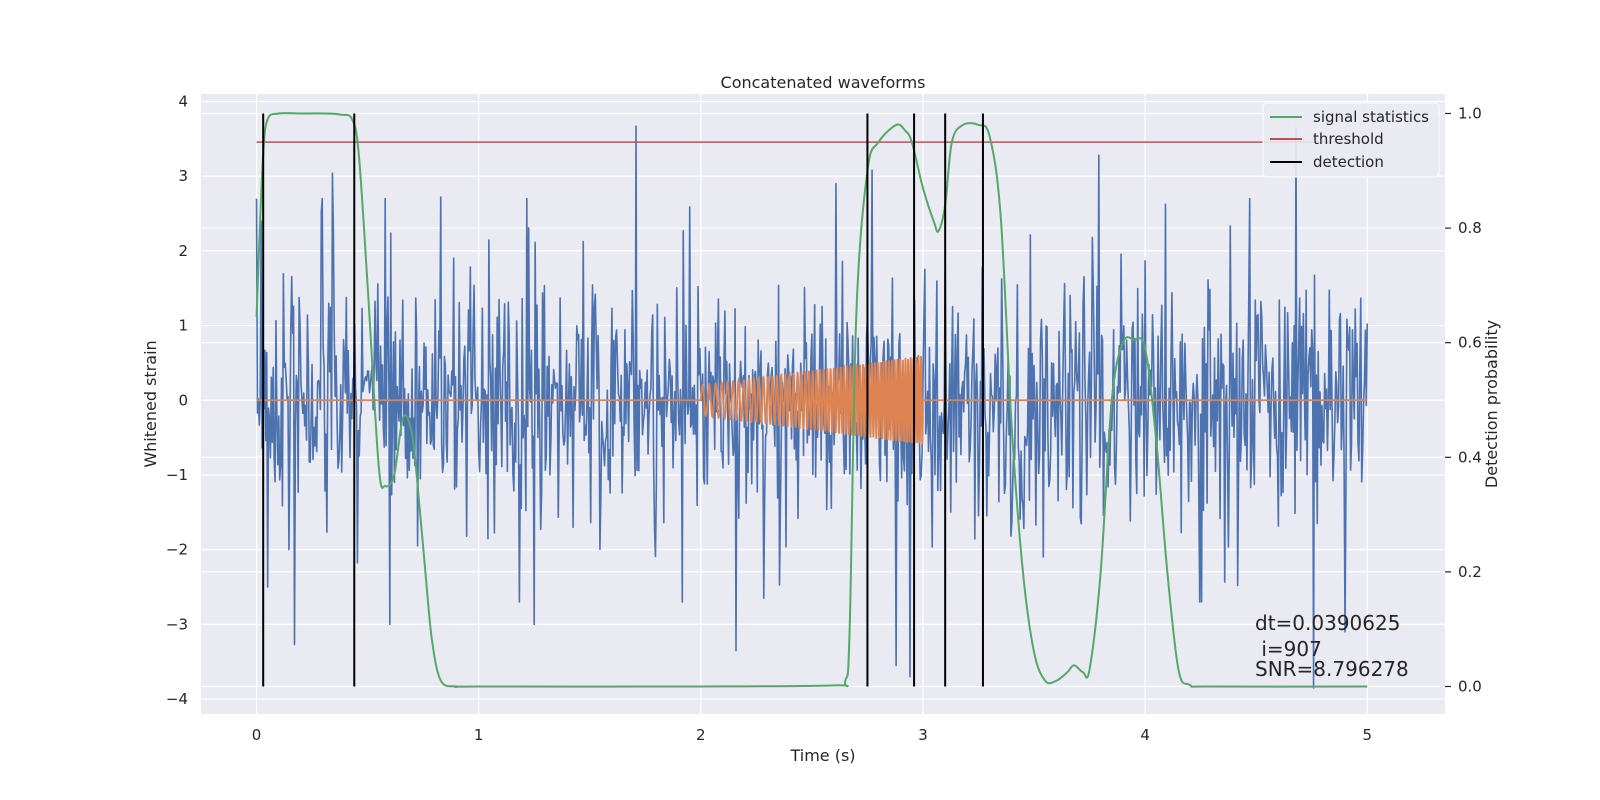 The image size is (1600, 800). What do you see at coordinates (177, 475) in the screenshot?
I see `y-tick-label: −1` at bounding box center [177, 475].